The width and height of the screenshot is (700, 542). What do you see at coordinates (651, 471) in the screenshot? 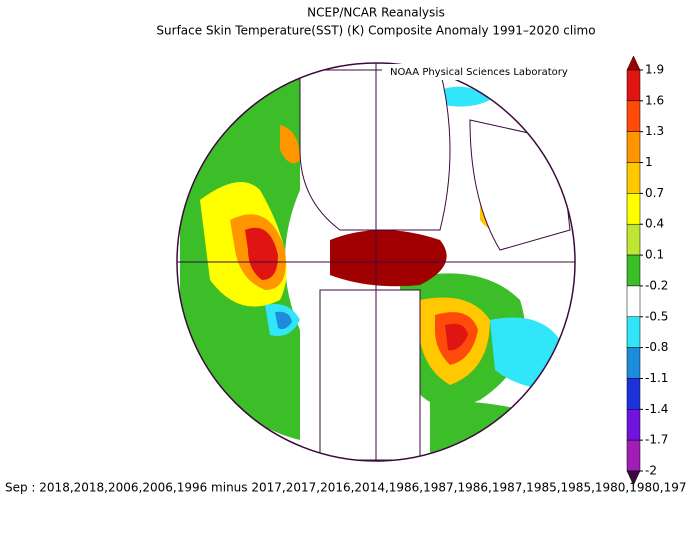
I see `colorbar-tick-label: -2` at bounding box center [651, 471].